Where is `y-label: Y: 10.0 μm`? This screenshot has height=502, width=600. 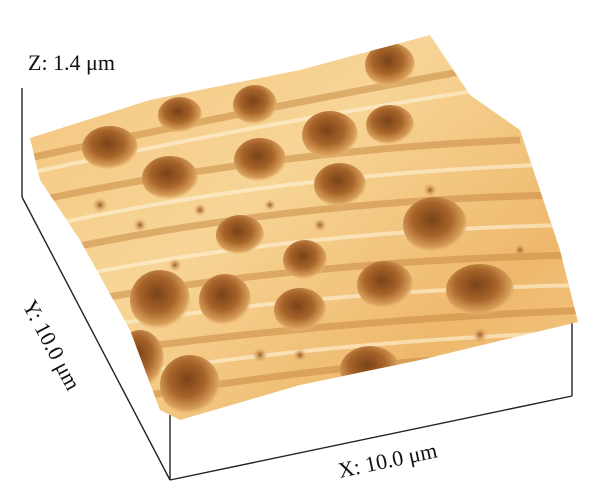
y-label: Y: 10.0 μm is located at coordinates (52, 345).